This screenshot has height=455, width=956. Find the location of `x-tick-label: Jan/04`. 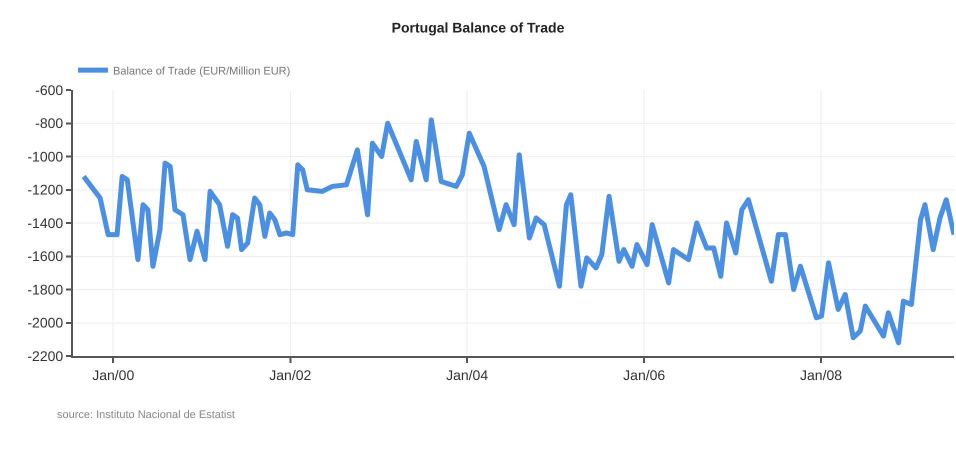

x-tick-label: Jan/04 is located at coordinates (467, 374).